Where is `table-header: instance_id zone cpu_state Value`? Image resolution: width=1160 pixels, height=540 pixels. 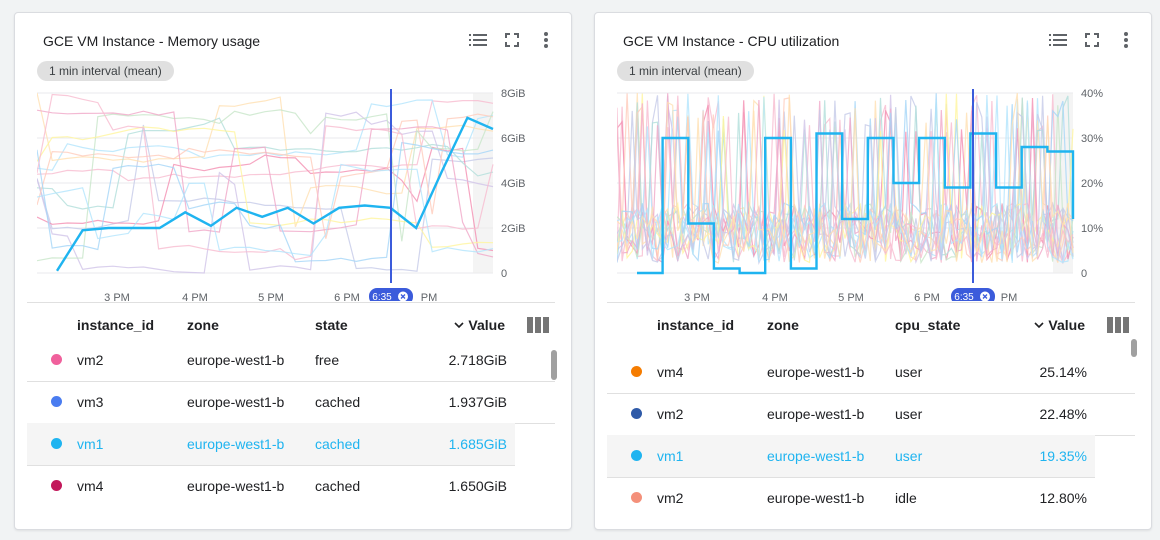 table-header: instance_id zone cpu_state Value is located at coordinates (871, 327).